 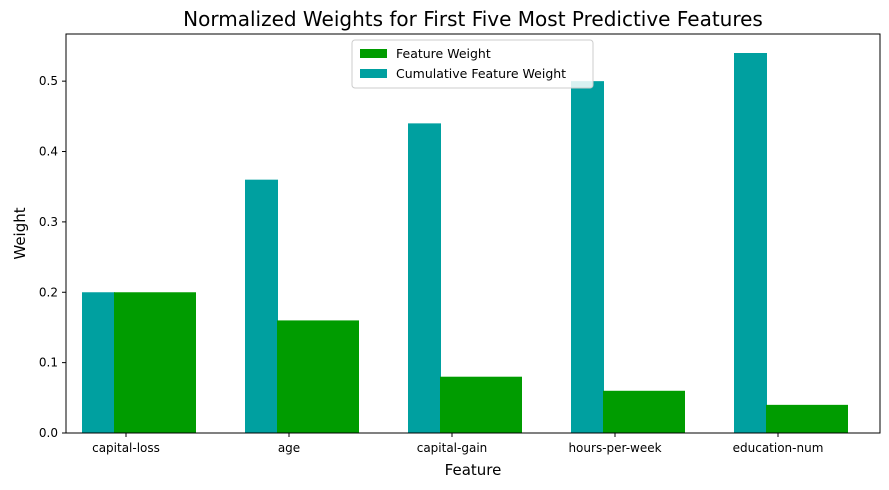 What do you see at coordinates (318, 376) in the screenshot?
I see `bar-feature-age` at bounding box center [318, 376].